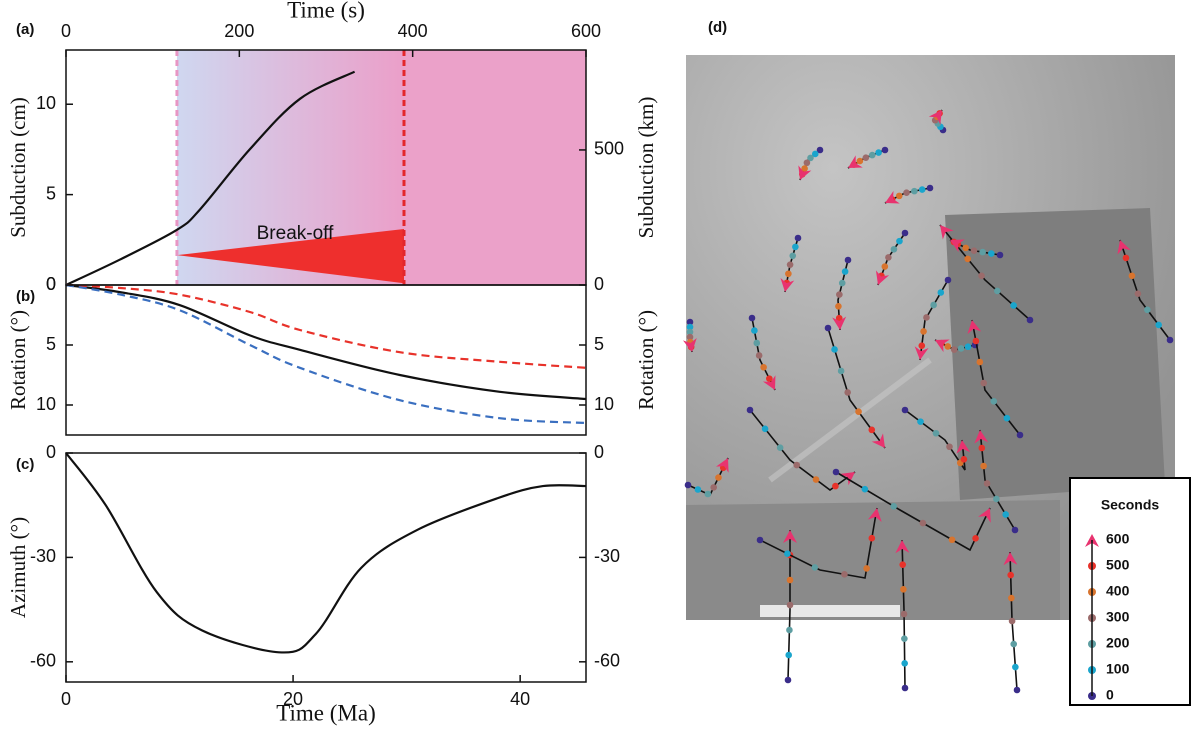 The image size is (1200, 730). What do you see at coordinates (293, 699) in the screenshot?
I see `x-tick-label: 20` at bounding box center [293, 699].